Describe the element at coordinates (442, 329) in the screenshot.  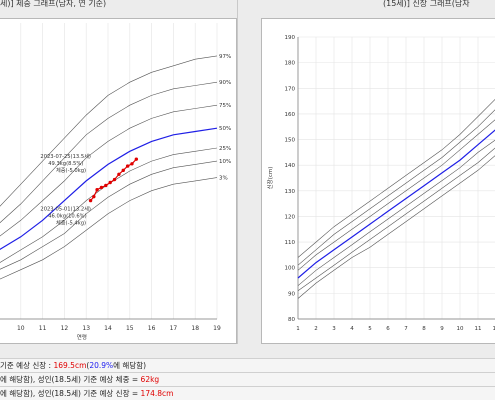
I see `height-x-tick-9: 9` at that location.